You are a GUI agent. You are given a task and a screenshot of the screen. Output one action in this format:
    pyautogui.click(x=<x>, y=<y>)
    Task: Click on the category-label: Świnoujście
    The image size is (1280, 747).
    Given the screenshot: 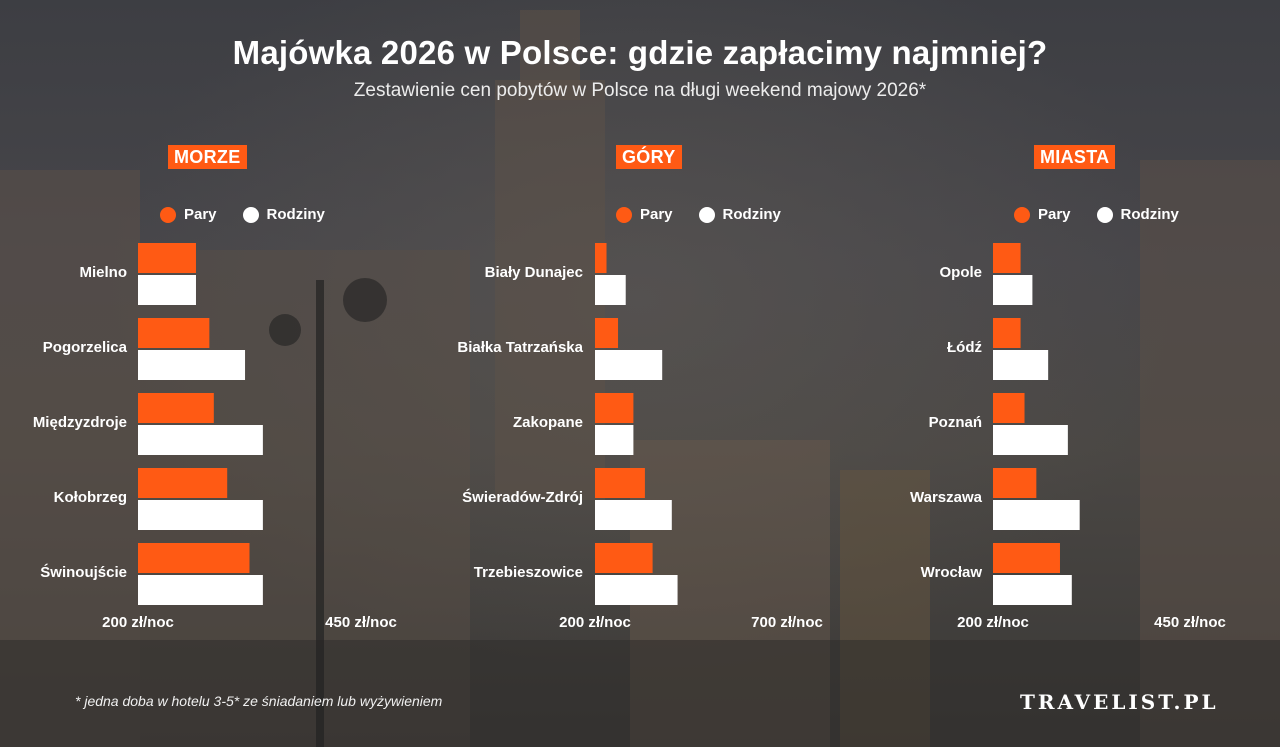 What is the action you would take?
    pyautogui.click(x=83, y=572)
    